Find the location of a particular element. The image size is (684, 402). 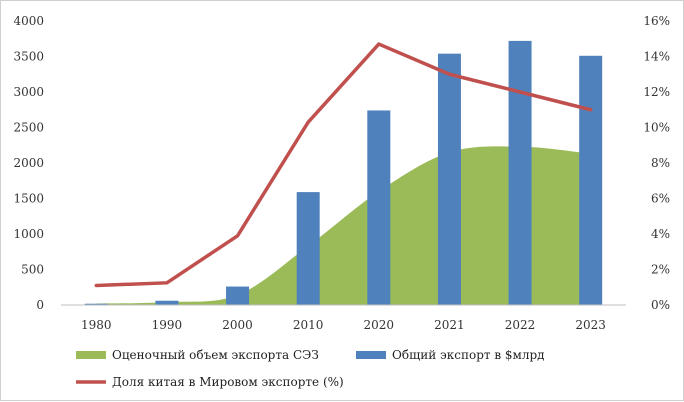

y-right-tick-label: 10% is located at coordinates (656, 128).